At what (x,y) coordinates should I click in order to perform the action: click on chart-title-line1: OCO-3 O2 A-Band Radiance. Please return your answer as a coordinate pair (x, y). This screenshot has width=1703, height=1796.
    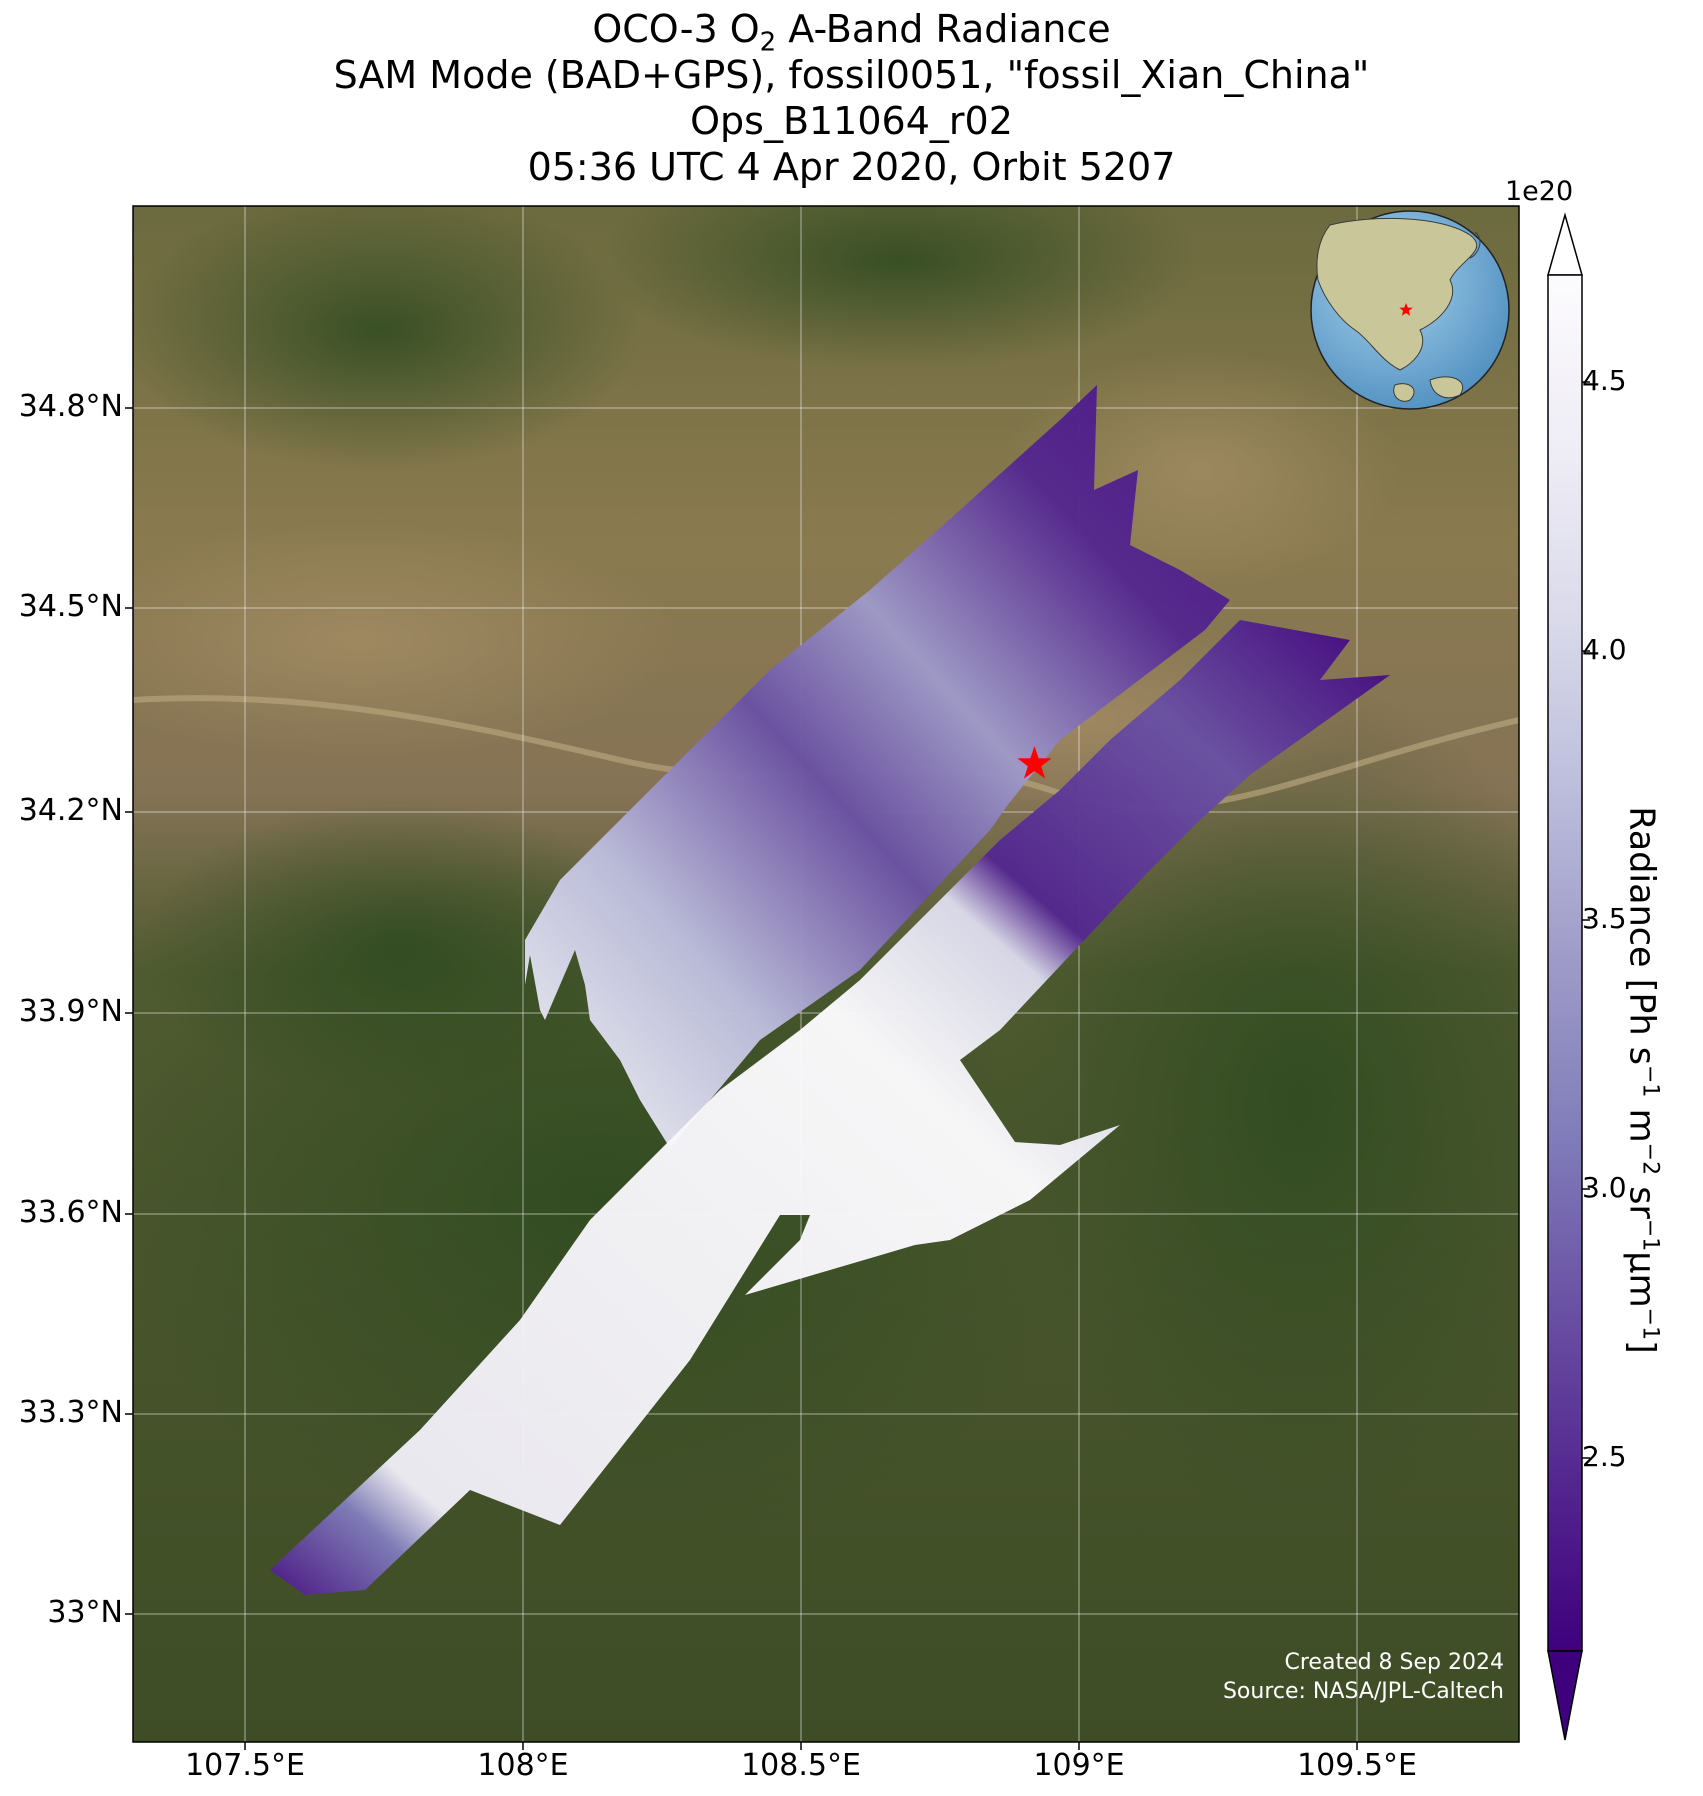
    Looking at the image, I should click on (851, 32).